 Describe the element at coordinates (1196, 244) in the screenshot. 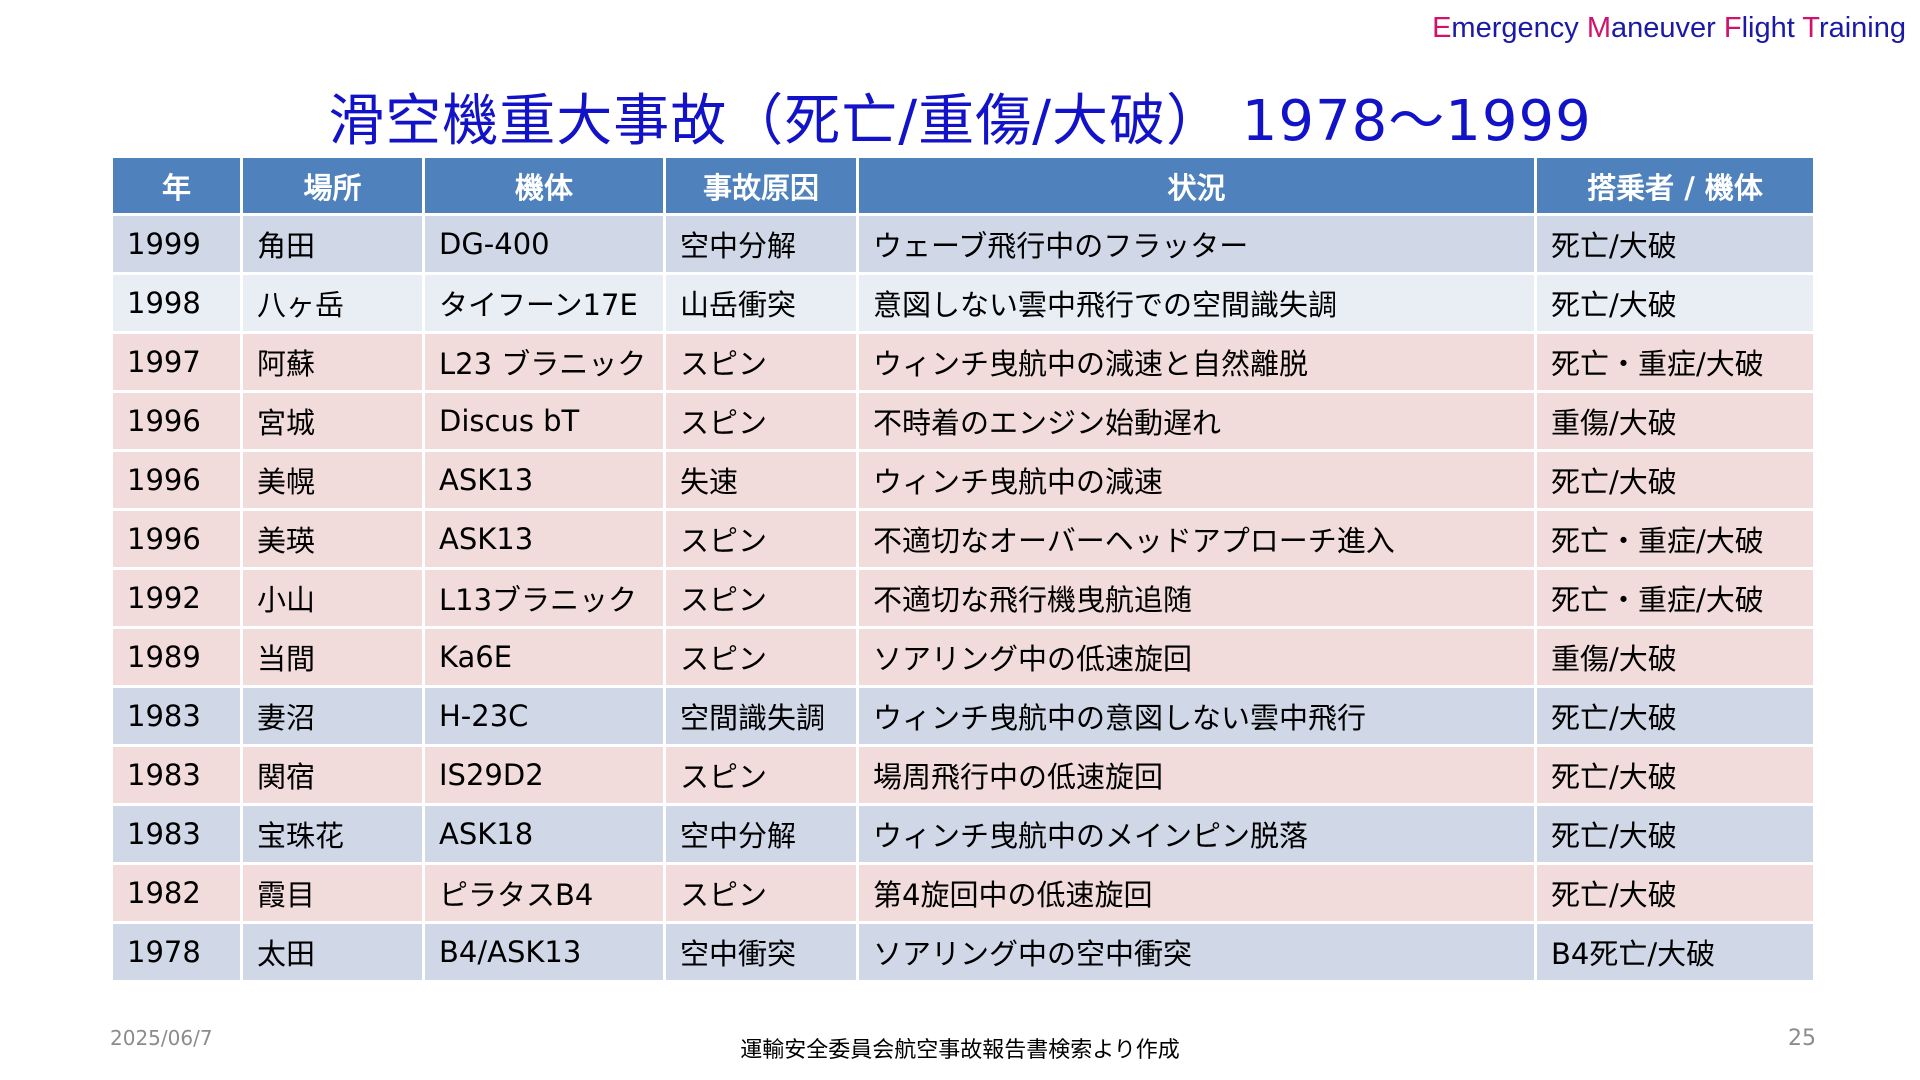

I see `cell-situation: ウェーブ飛行中のフラッター` at that location.